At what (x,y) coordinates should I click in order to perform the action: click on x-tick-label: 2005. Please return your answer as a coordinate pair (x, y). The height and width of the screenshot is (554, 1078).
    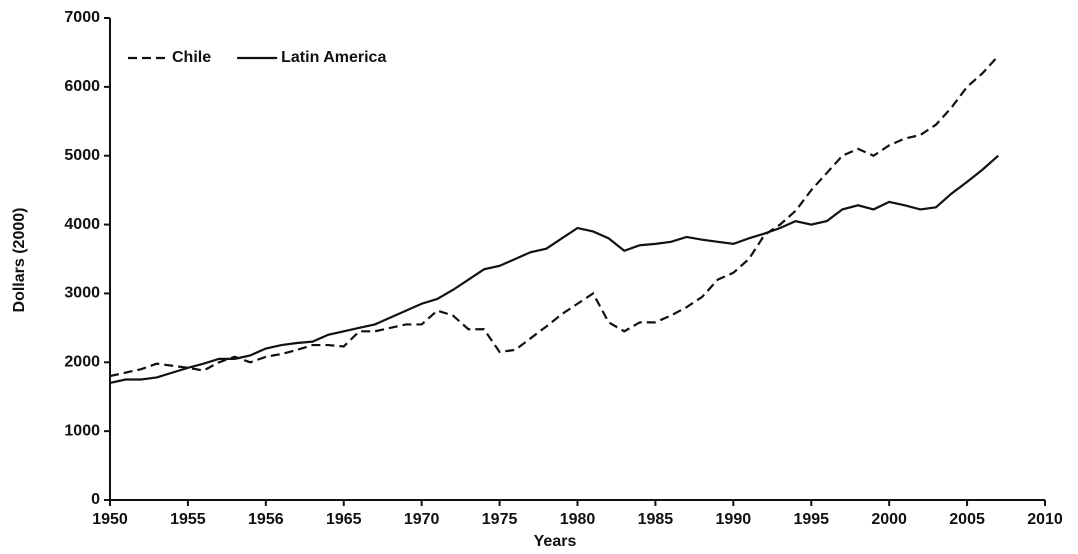
    Looking at the image, I should click on (967, 519).